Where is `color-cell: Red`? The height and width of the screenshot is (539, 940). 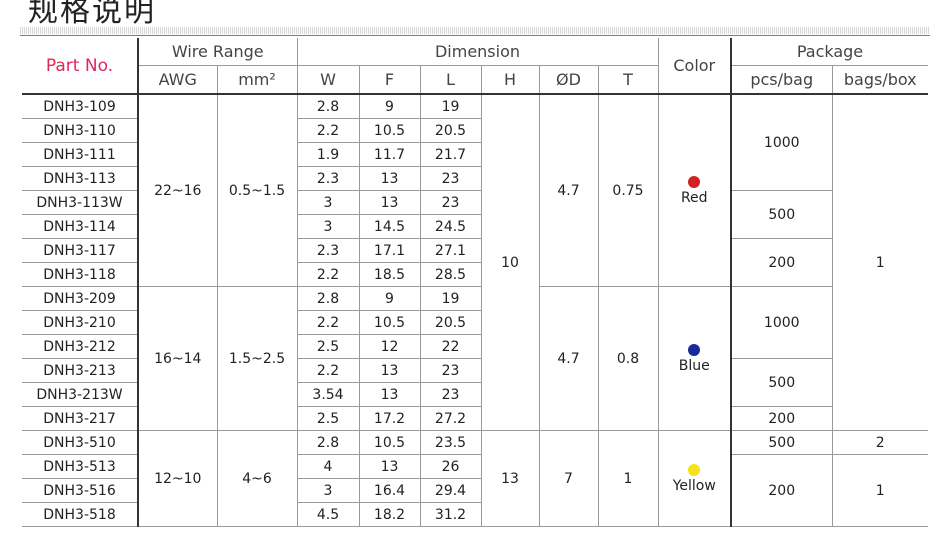
color-cell: Red is located at coordinates (694, 190).